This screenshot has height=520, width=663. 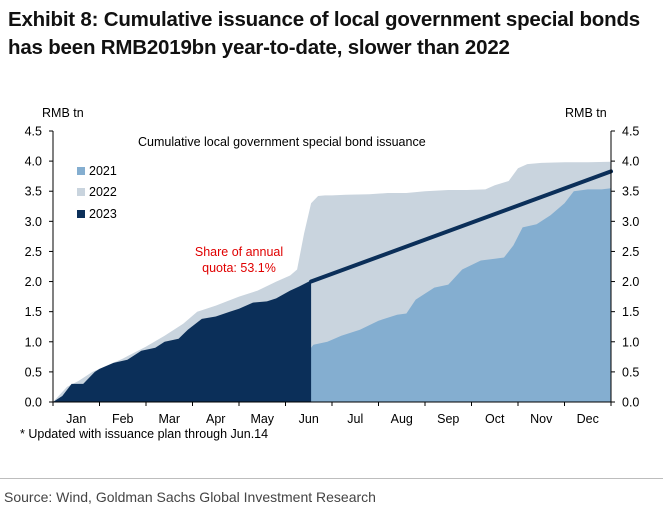 What do you see at coordinates (495, 419) in the screenshot?
I see `x-tick-label-oct: Oct` at bounding box center [495, 419].